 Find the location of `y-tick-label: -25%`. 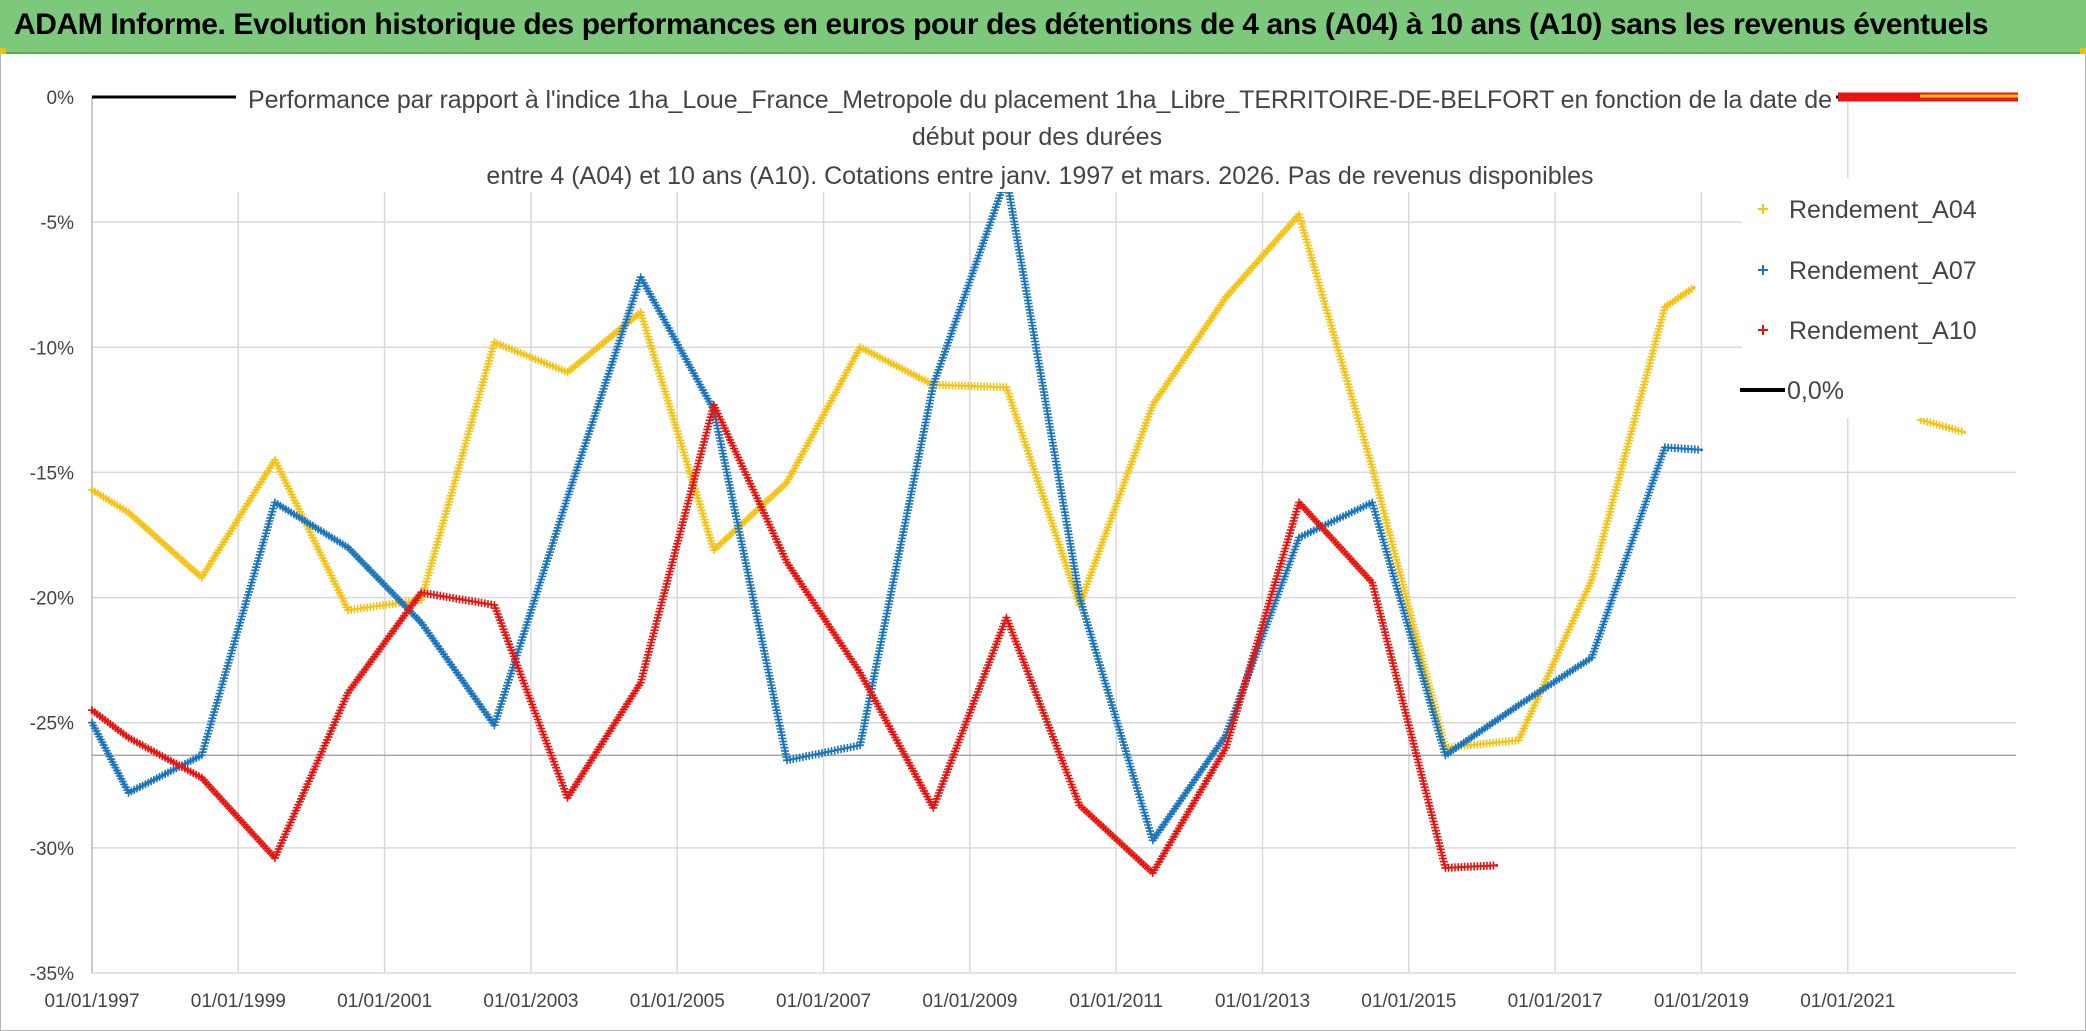

y-tick-label: -25% is located at coordinates (52, 724).